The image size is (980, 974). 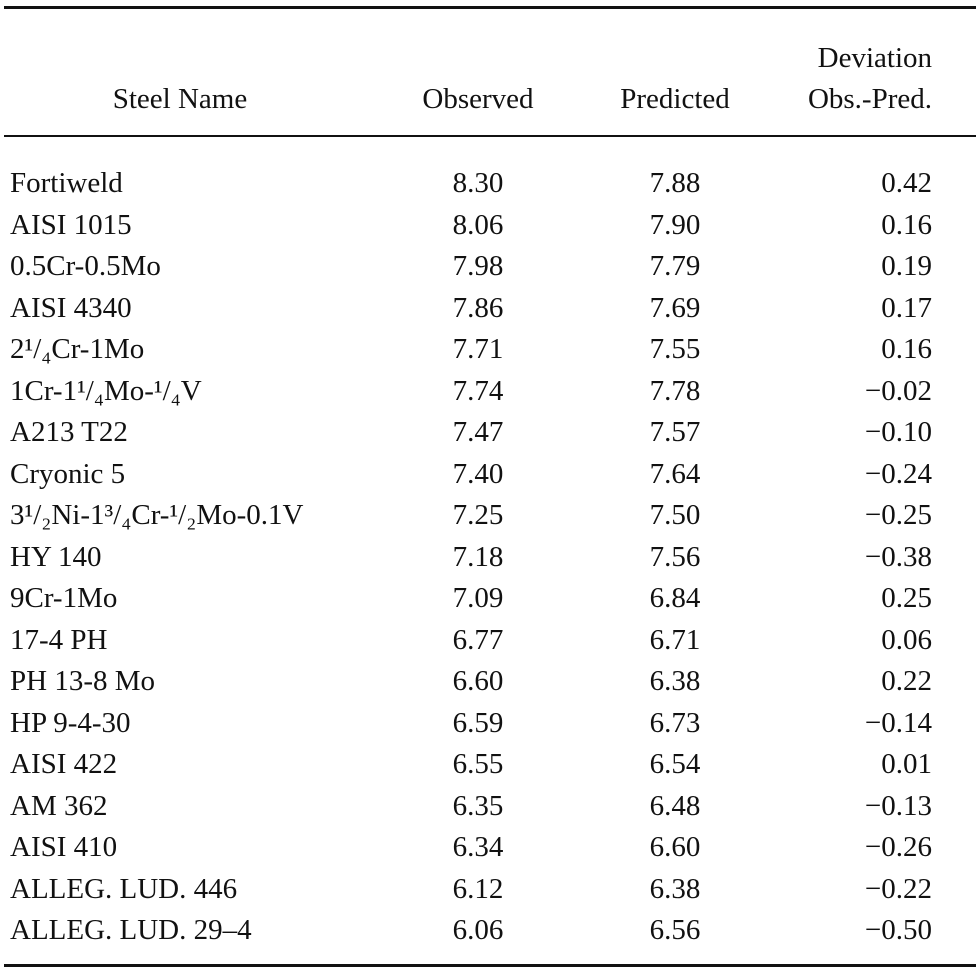 What do you see at coordinates (478, 432) in the screenshot?
I see `value-cell: 7.47` at bounding box center [478, 432].